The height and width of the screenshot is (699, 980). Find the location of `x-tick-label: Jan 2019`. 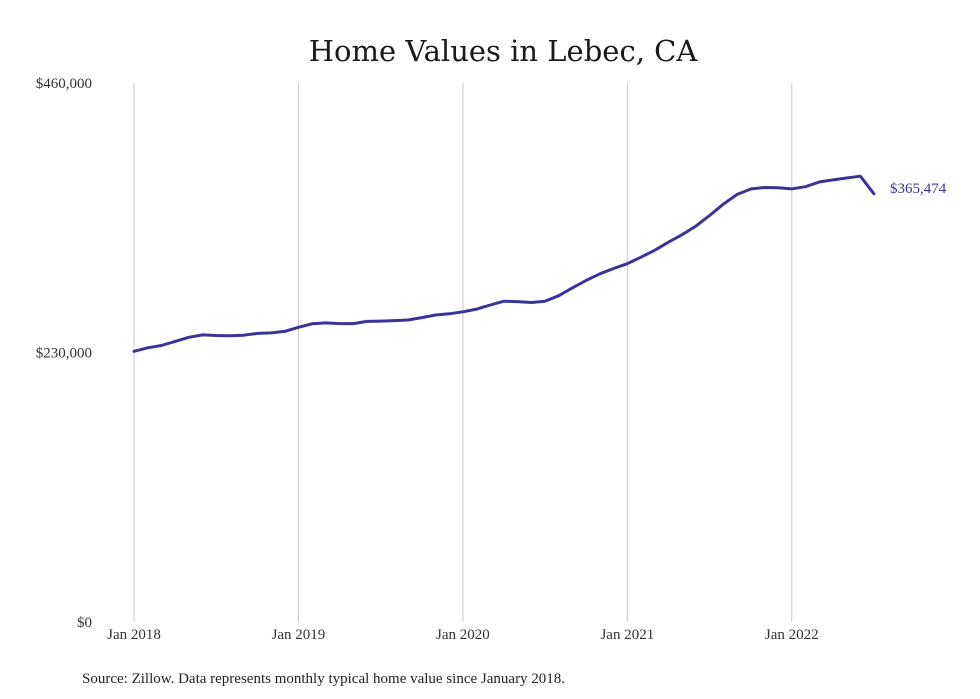

x-tick-label: Jan 2019 is located at coordinates (299, 635).